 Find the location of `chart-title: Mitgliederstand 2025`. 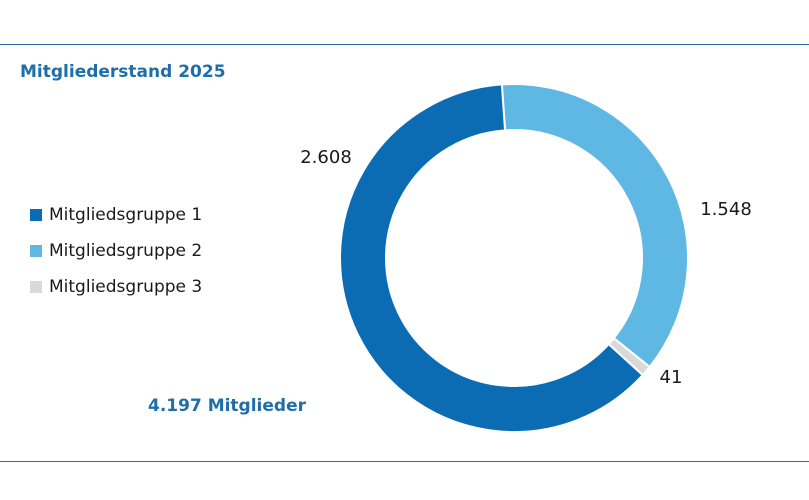

chart-title: Mitgliederstand 2025 is located at coordinates (123, 72).